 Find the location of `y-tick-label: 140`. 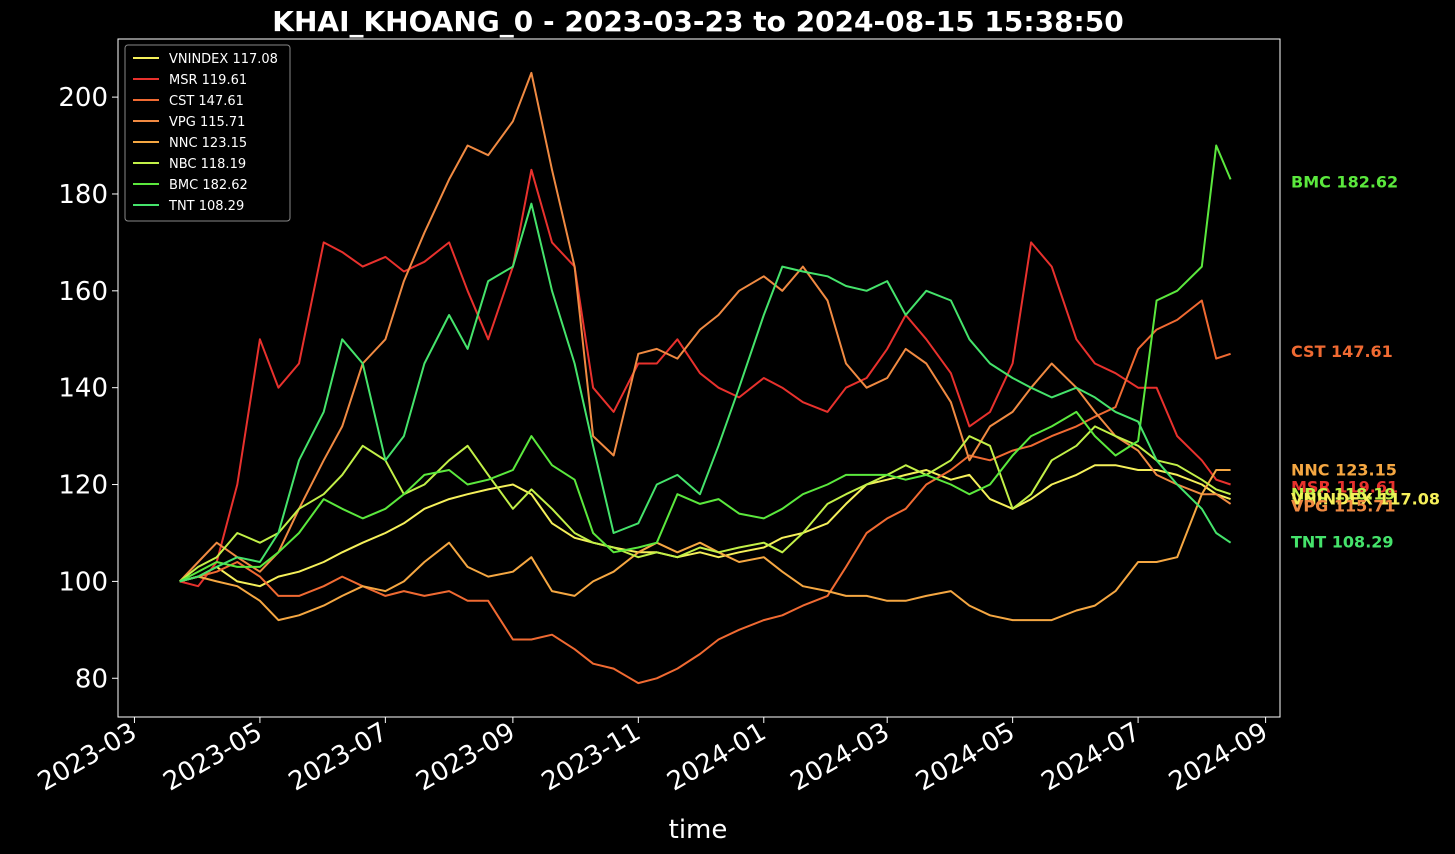

y-tick-label: 140 is located at coordinates (83, 389).